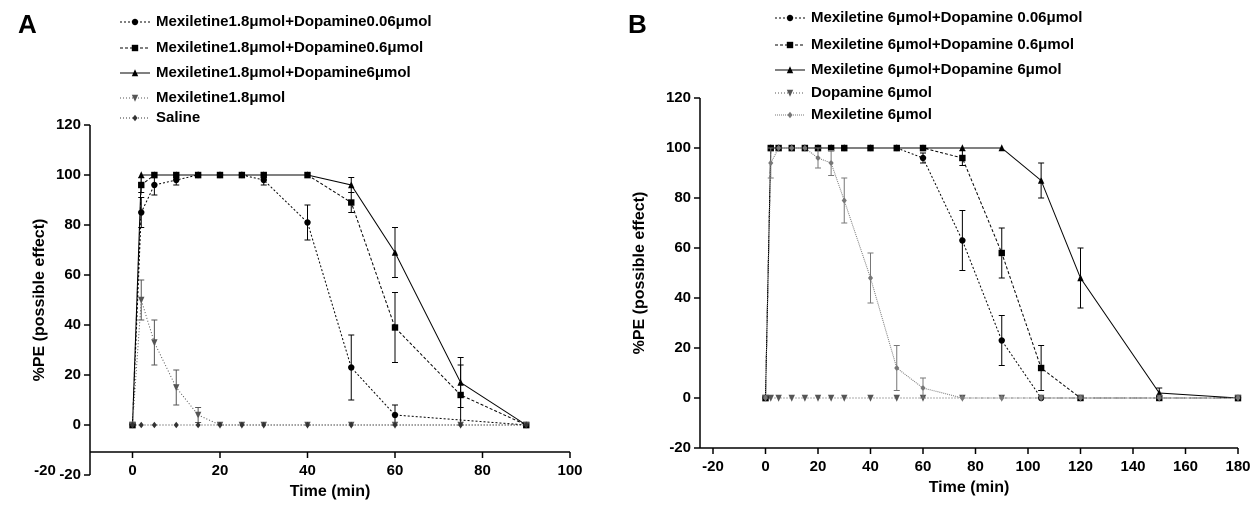  Describe the element at coordinates (72, 274) in the screenshot. I see `y-tick-label: 60` at that location.